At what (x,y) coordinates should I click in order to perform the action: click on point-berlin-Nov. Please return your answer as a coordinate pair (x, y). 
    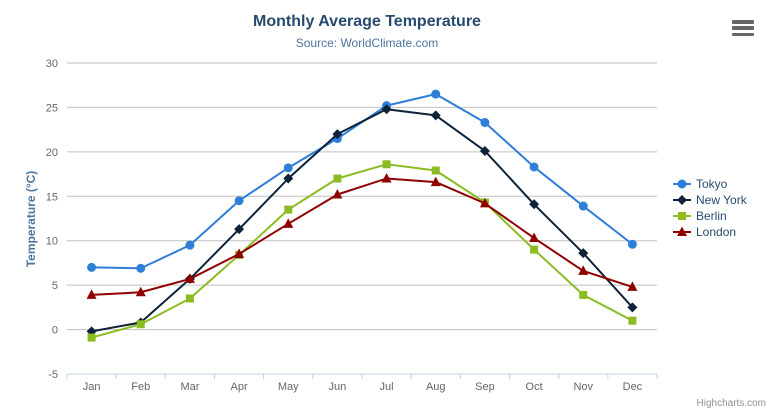
    Looking at the image, I should click on (583, 294).